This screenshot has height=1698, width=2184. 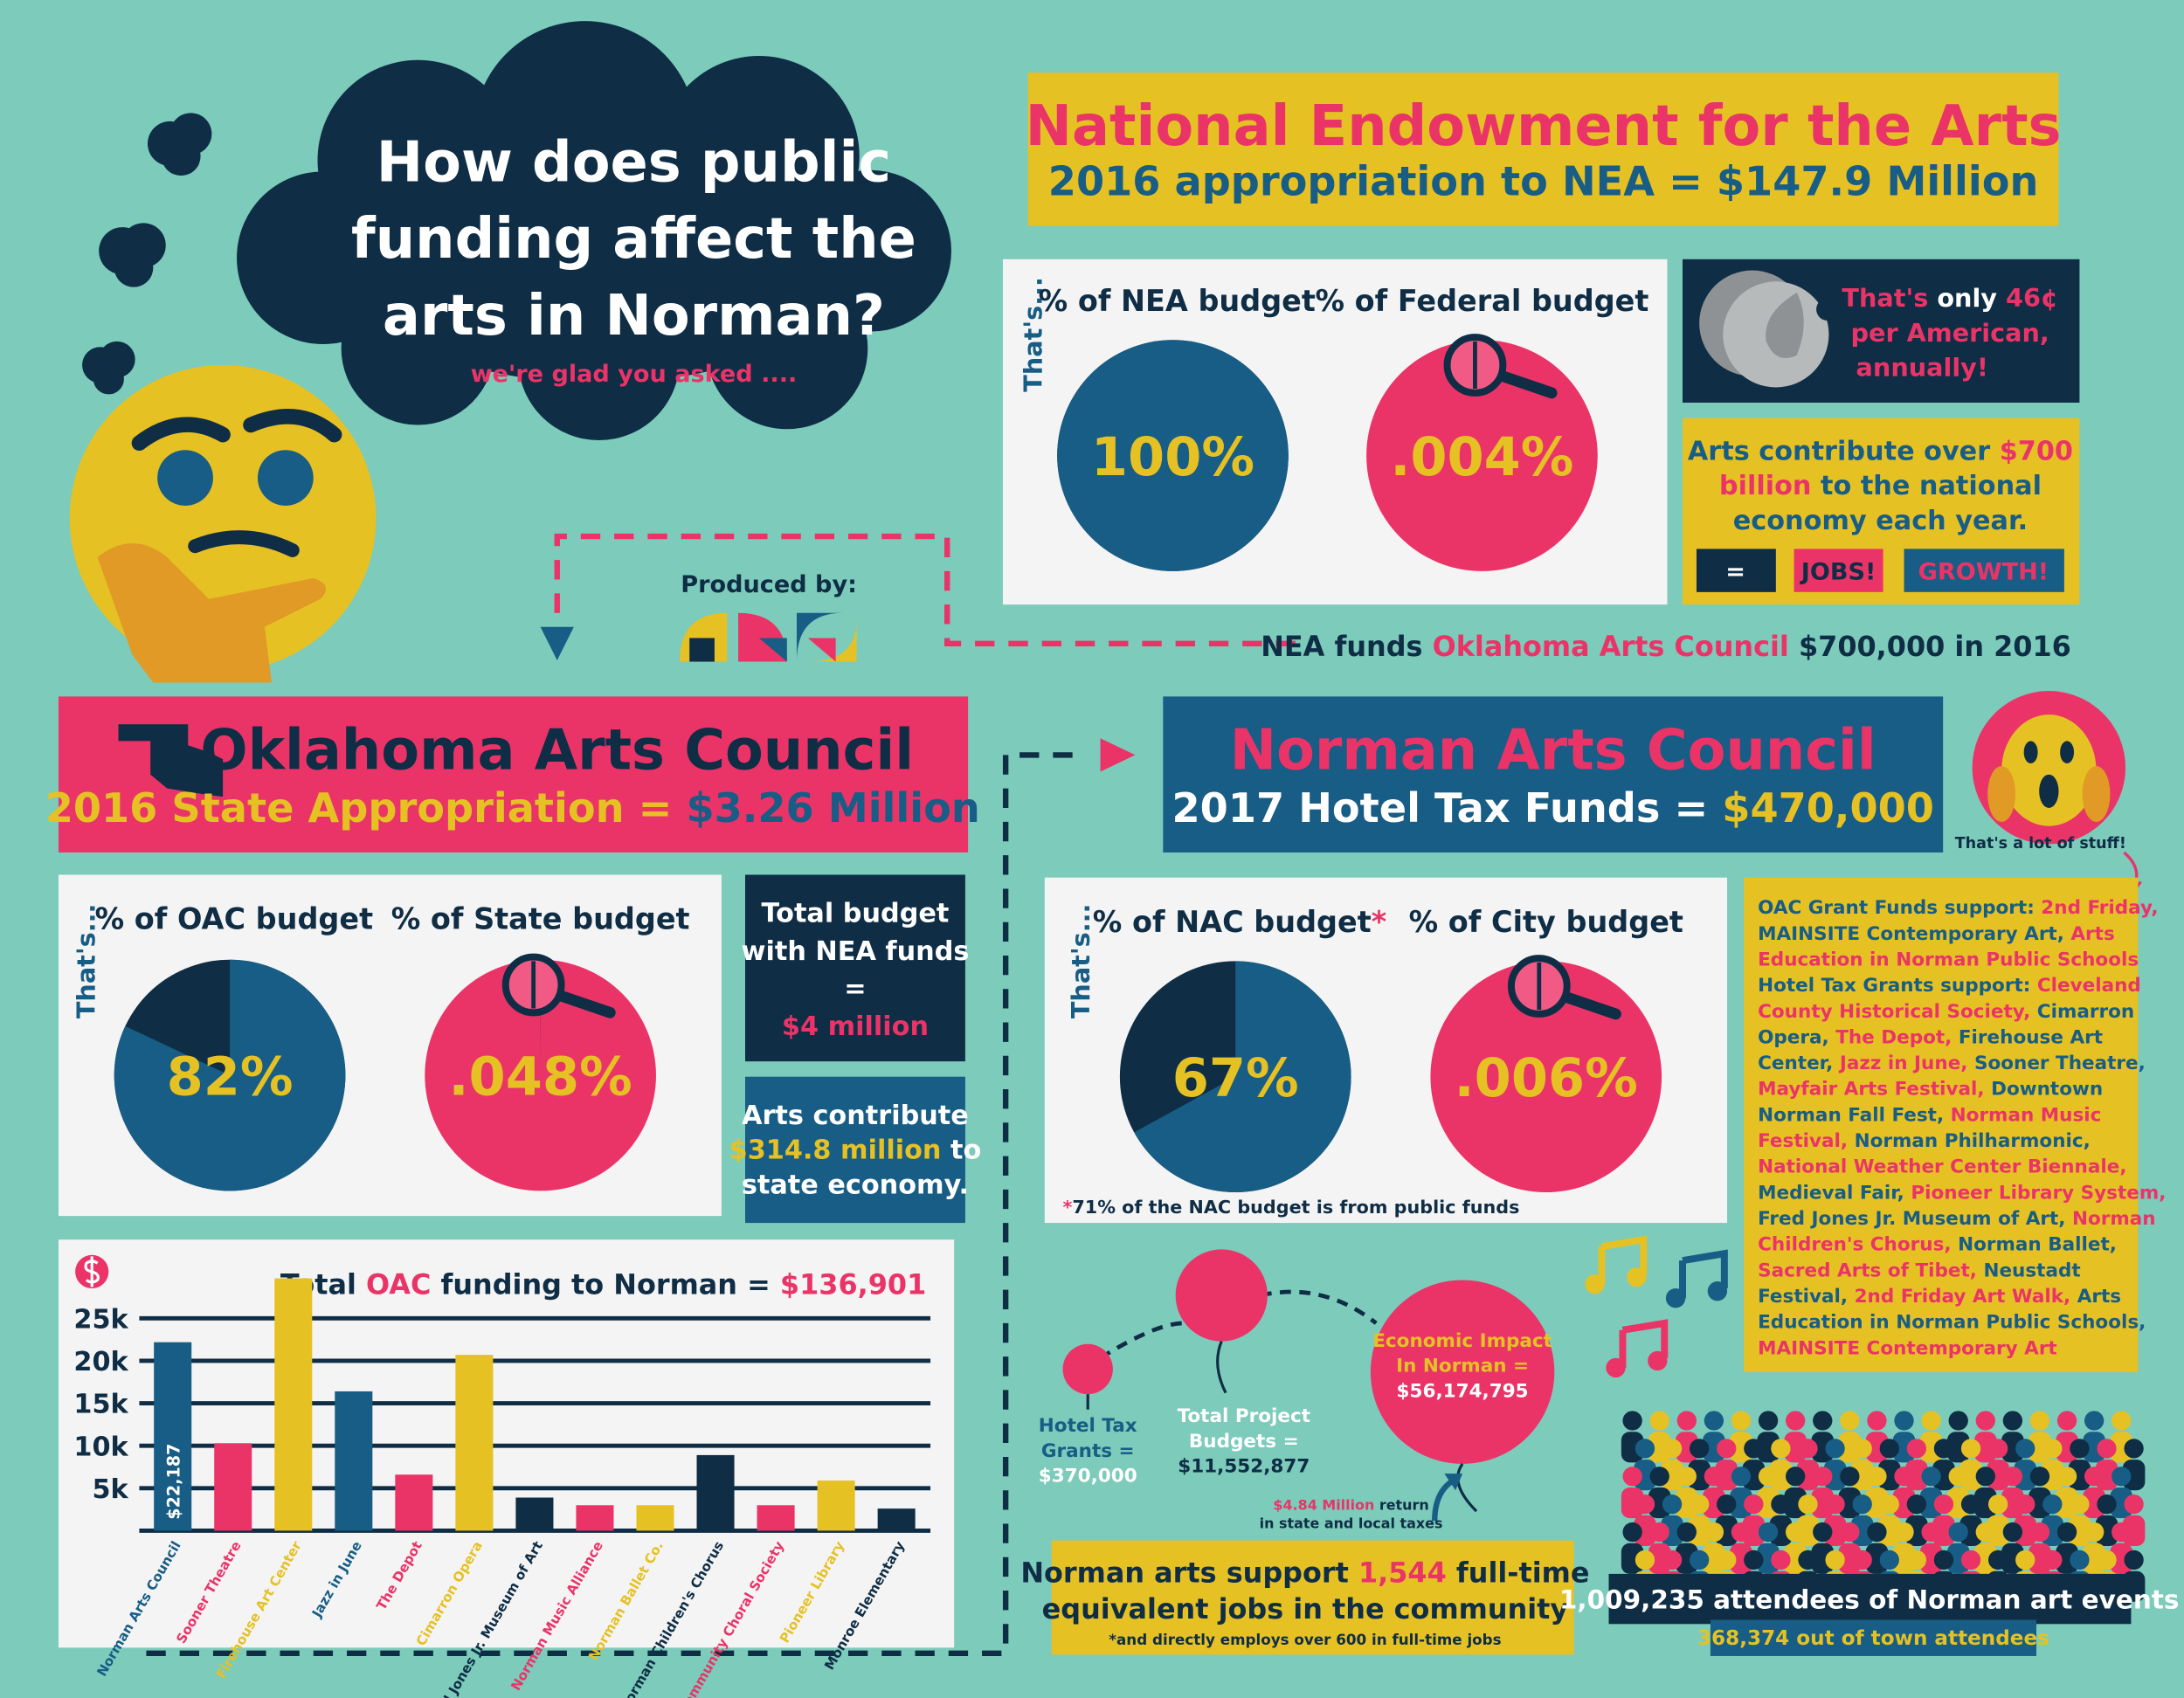 I want to click on y-tick-label-part: 5k, so click(x=110, y=1489).